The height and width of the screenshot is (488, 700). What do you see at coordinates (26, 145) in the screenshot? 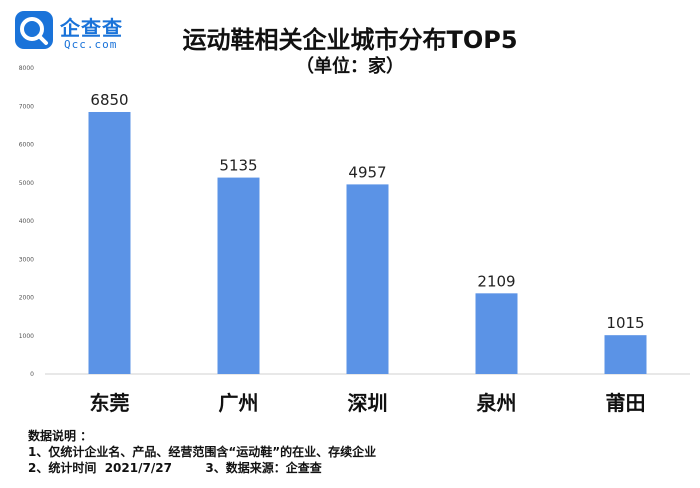
I see `y-tick-label: 6000` at bounding box center [26, 145].